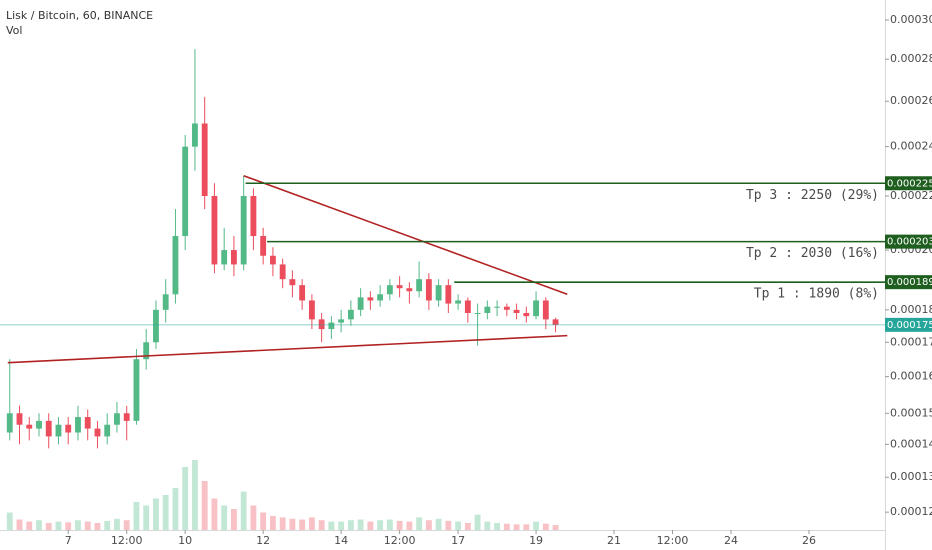 This screenshot has height=550, width=932. Describe the element at coordinates (911, 100) in the screenshot. I see `y-tick-label: 0.0002600` at that location.